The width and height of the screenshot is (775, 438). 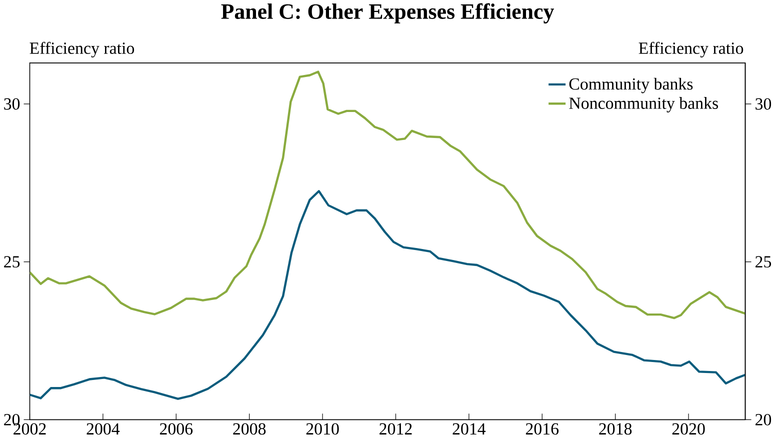 I want to click on x-tick-label: 2018, so click(x=615, y=429).